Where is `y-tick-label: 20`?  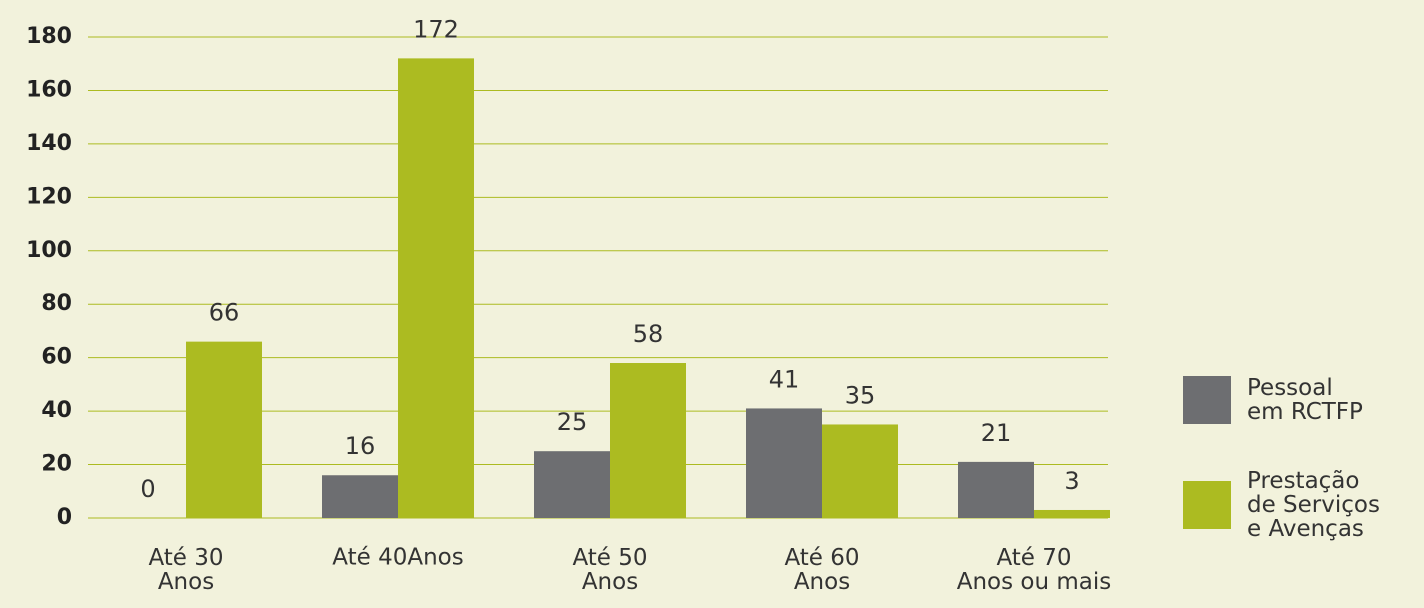
y-tick-label: 20 is located at coordinates (56, 464).